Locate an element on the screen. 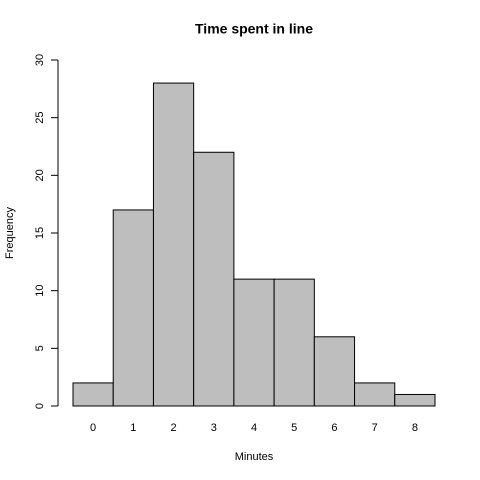 The width and height of the screenshot is (480, 480). x-tick-label: 8 is located at coordinates (415, 428).